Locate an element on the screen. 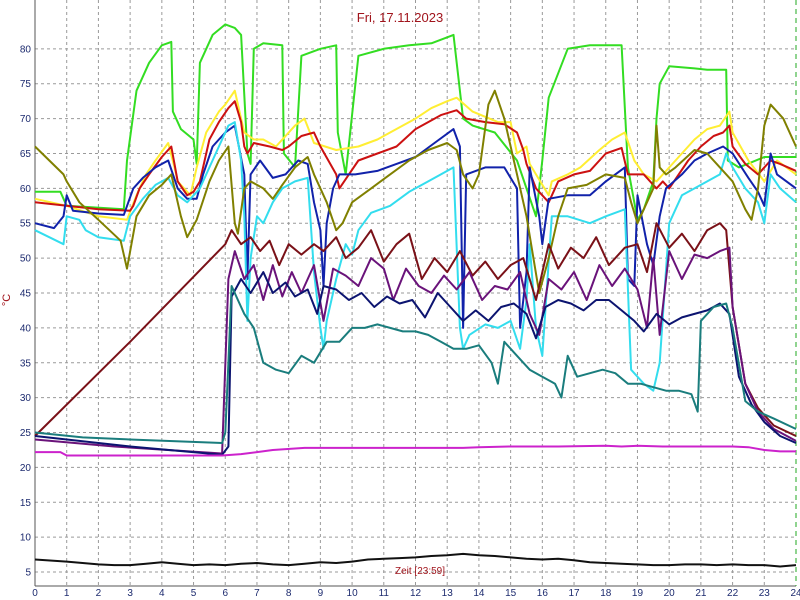  y-tick-label: 55 is located at coordinates (26, 224).